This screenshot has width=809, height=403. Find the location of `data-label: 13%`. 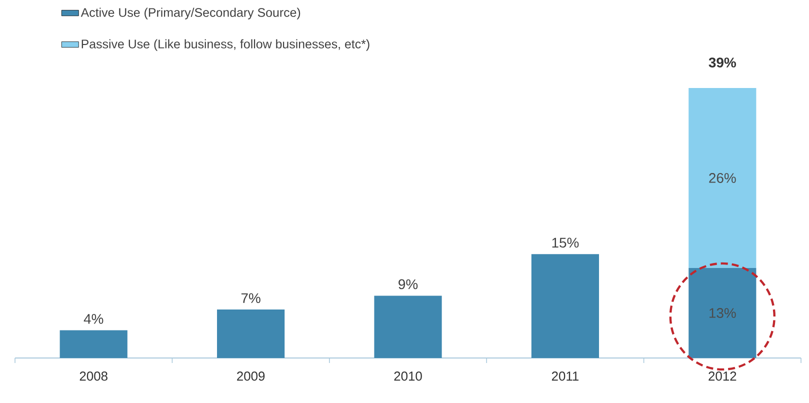

data-label: 13% is located at coordinates (723, 313).